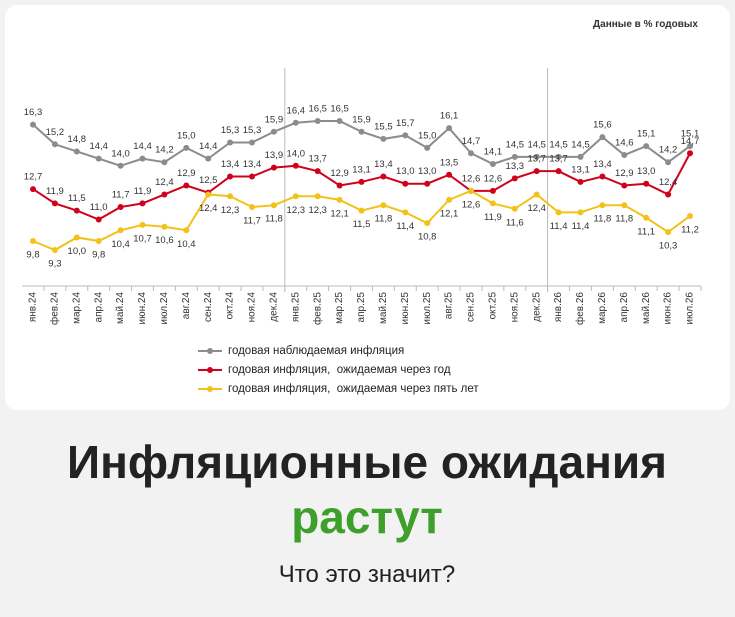 The width and height of the screenshot is (735, 617). I want to click on value-label: 15,3, so click(252, 130).